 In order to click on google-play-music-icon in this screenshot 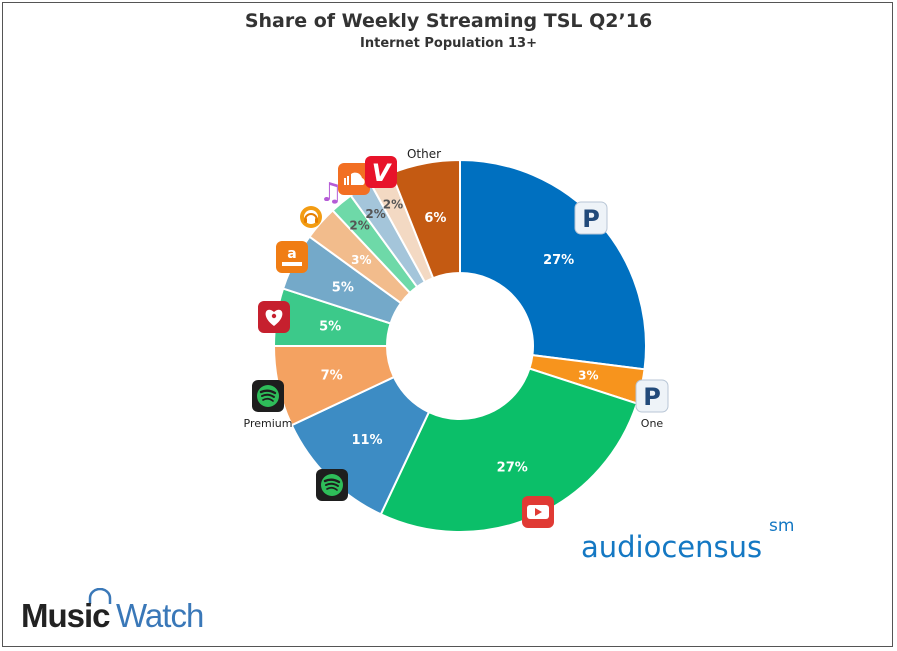, I will do `click(311, 217)`.